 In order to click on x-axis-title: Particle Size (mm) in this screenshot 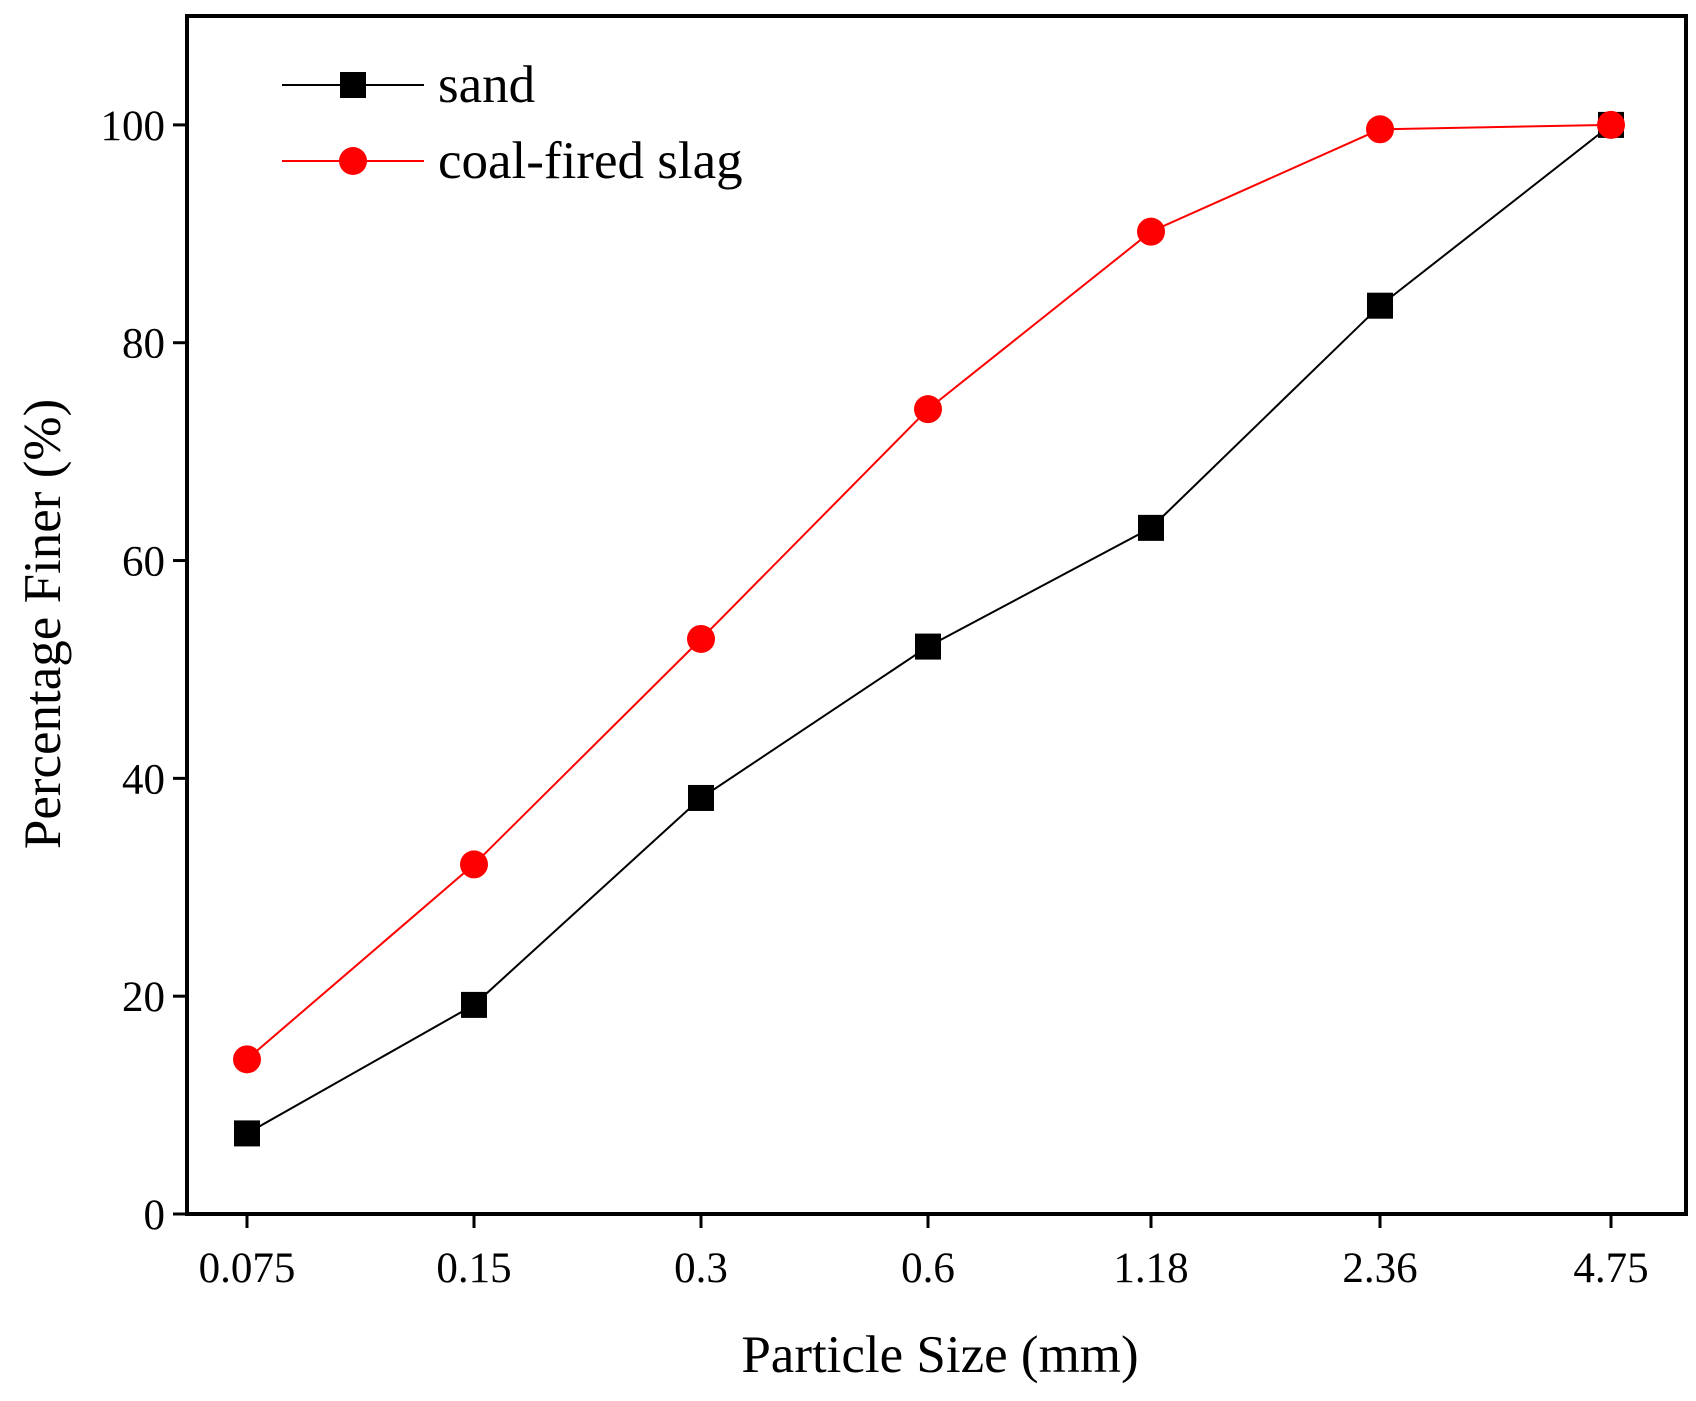, I will do `click(939, 1355)`.